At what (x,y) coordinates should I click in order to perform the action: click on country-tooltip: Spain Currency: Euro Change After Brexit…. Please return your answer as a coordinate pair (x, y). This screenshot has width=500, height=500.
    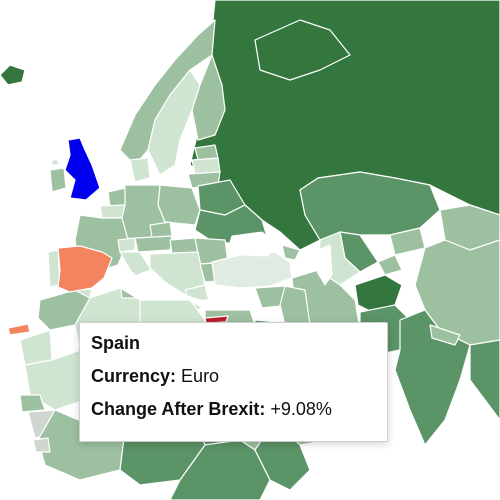
    Looking at the image, I should click on (233, 382).